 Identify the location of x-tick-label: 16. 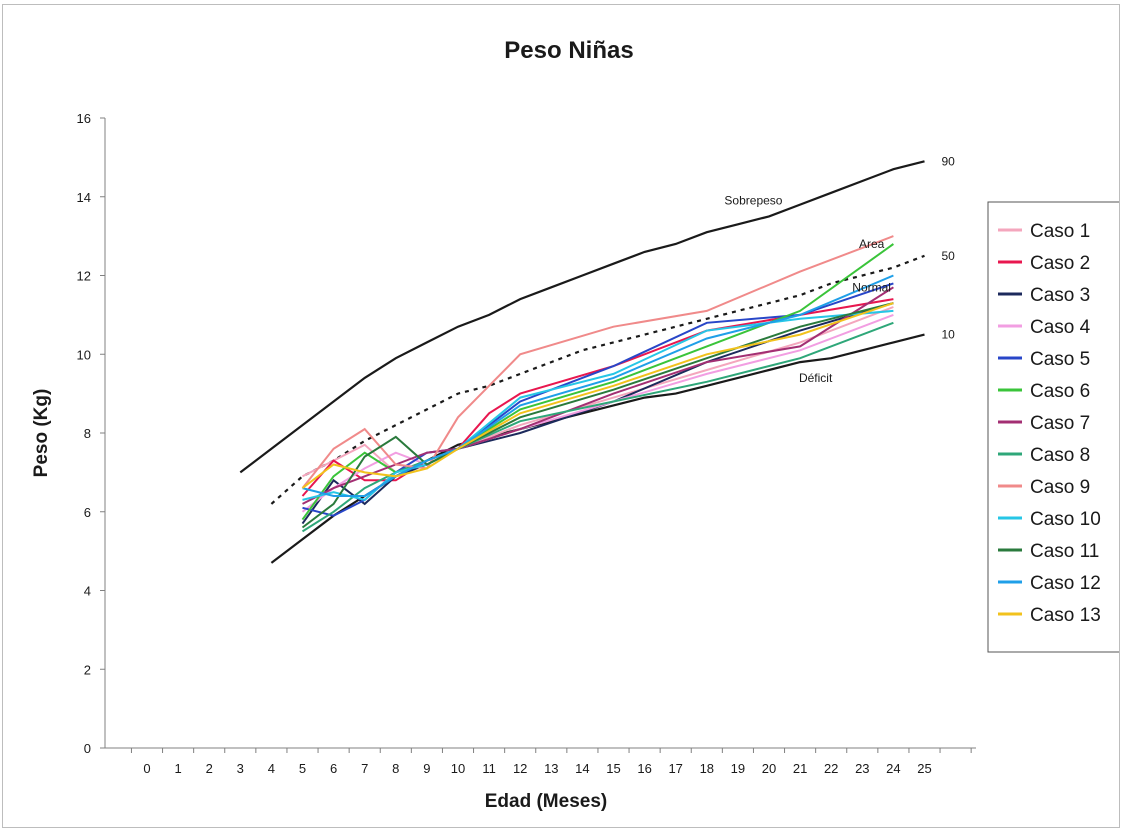
(644, 768).